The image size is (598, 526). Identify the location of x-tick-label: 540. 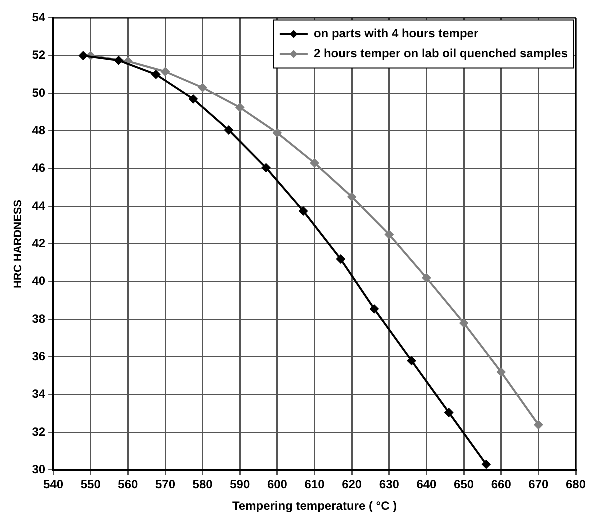
(54, 485).